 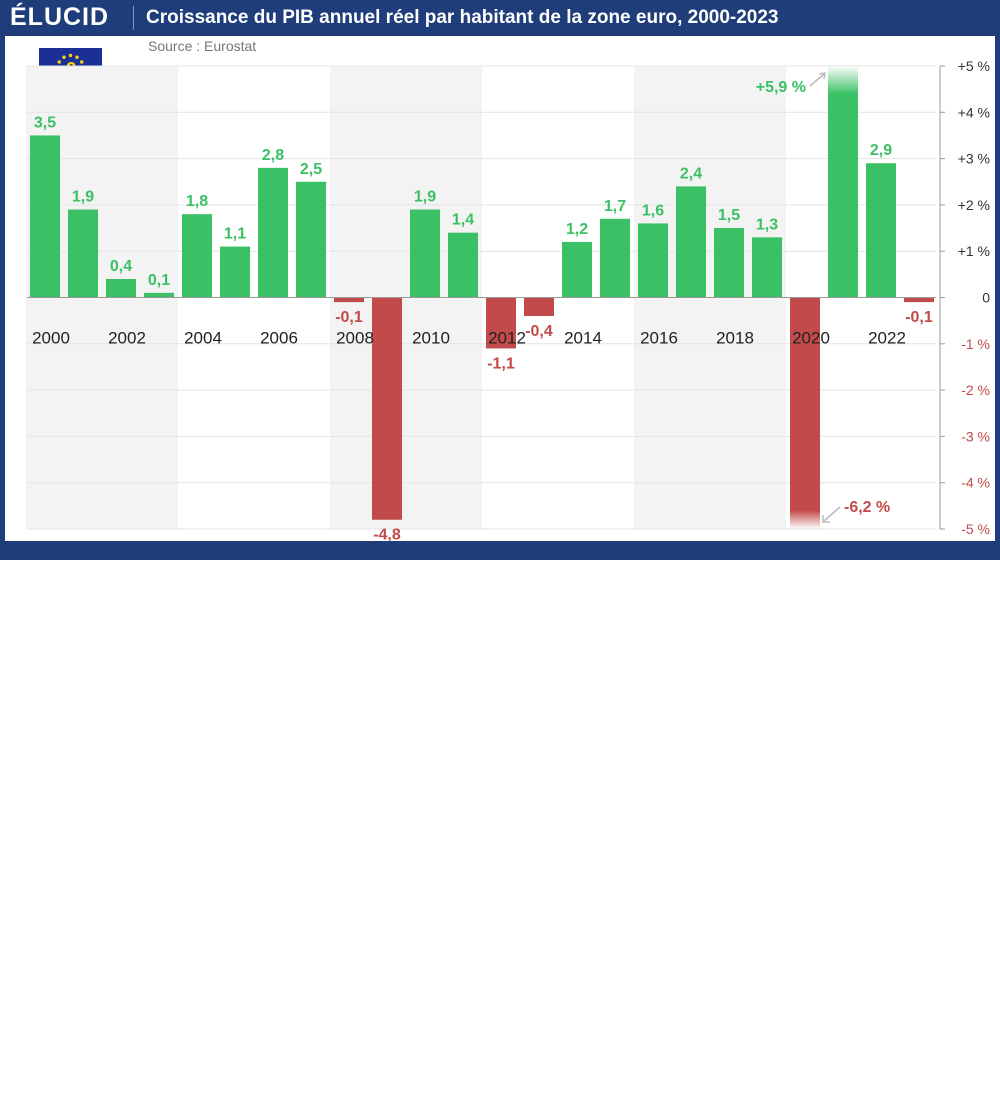 I want to click on y-tick-label: -2 %, so click(x=975, y=390).